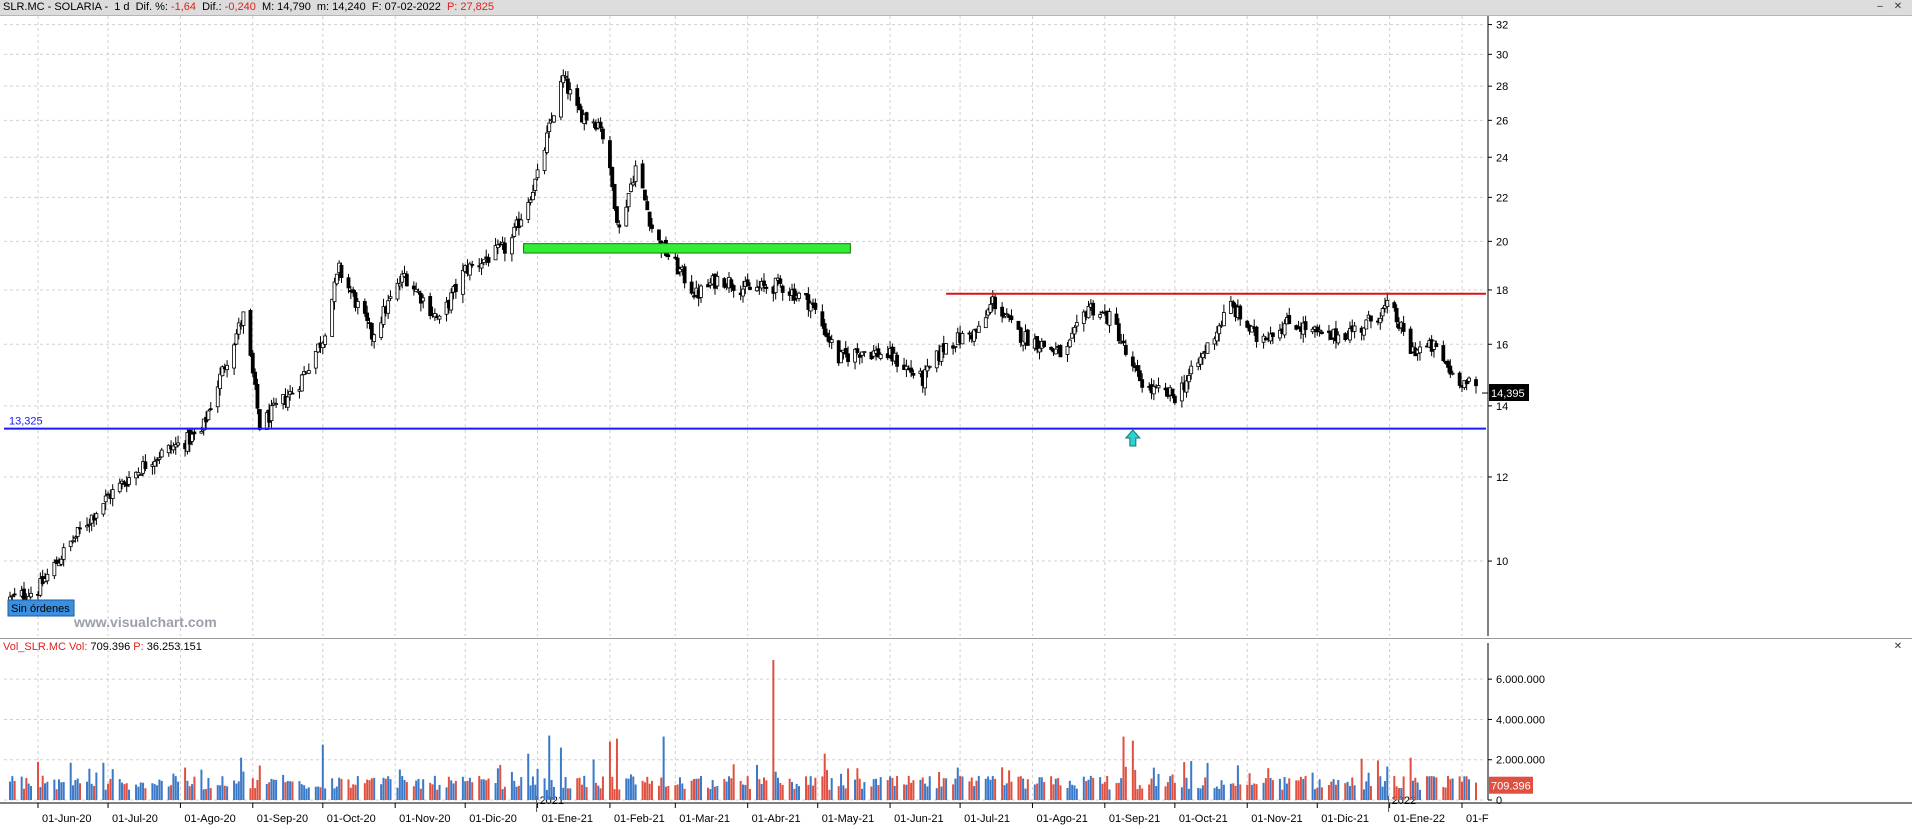 This screenshot has height=829, width=1912. I want to click on volume-tick-label: 2.000.000, so click(1520, 761).